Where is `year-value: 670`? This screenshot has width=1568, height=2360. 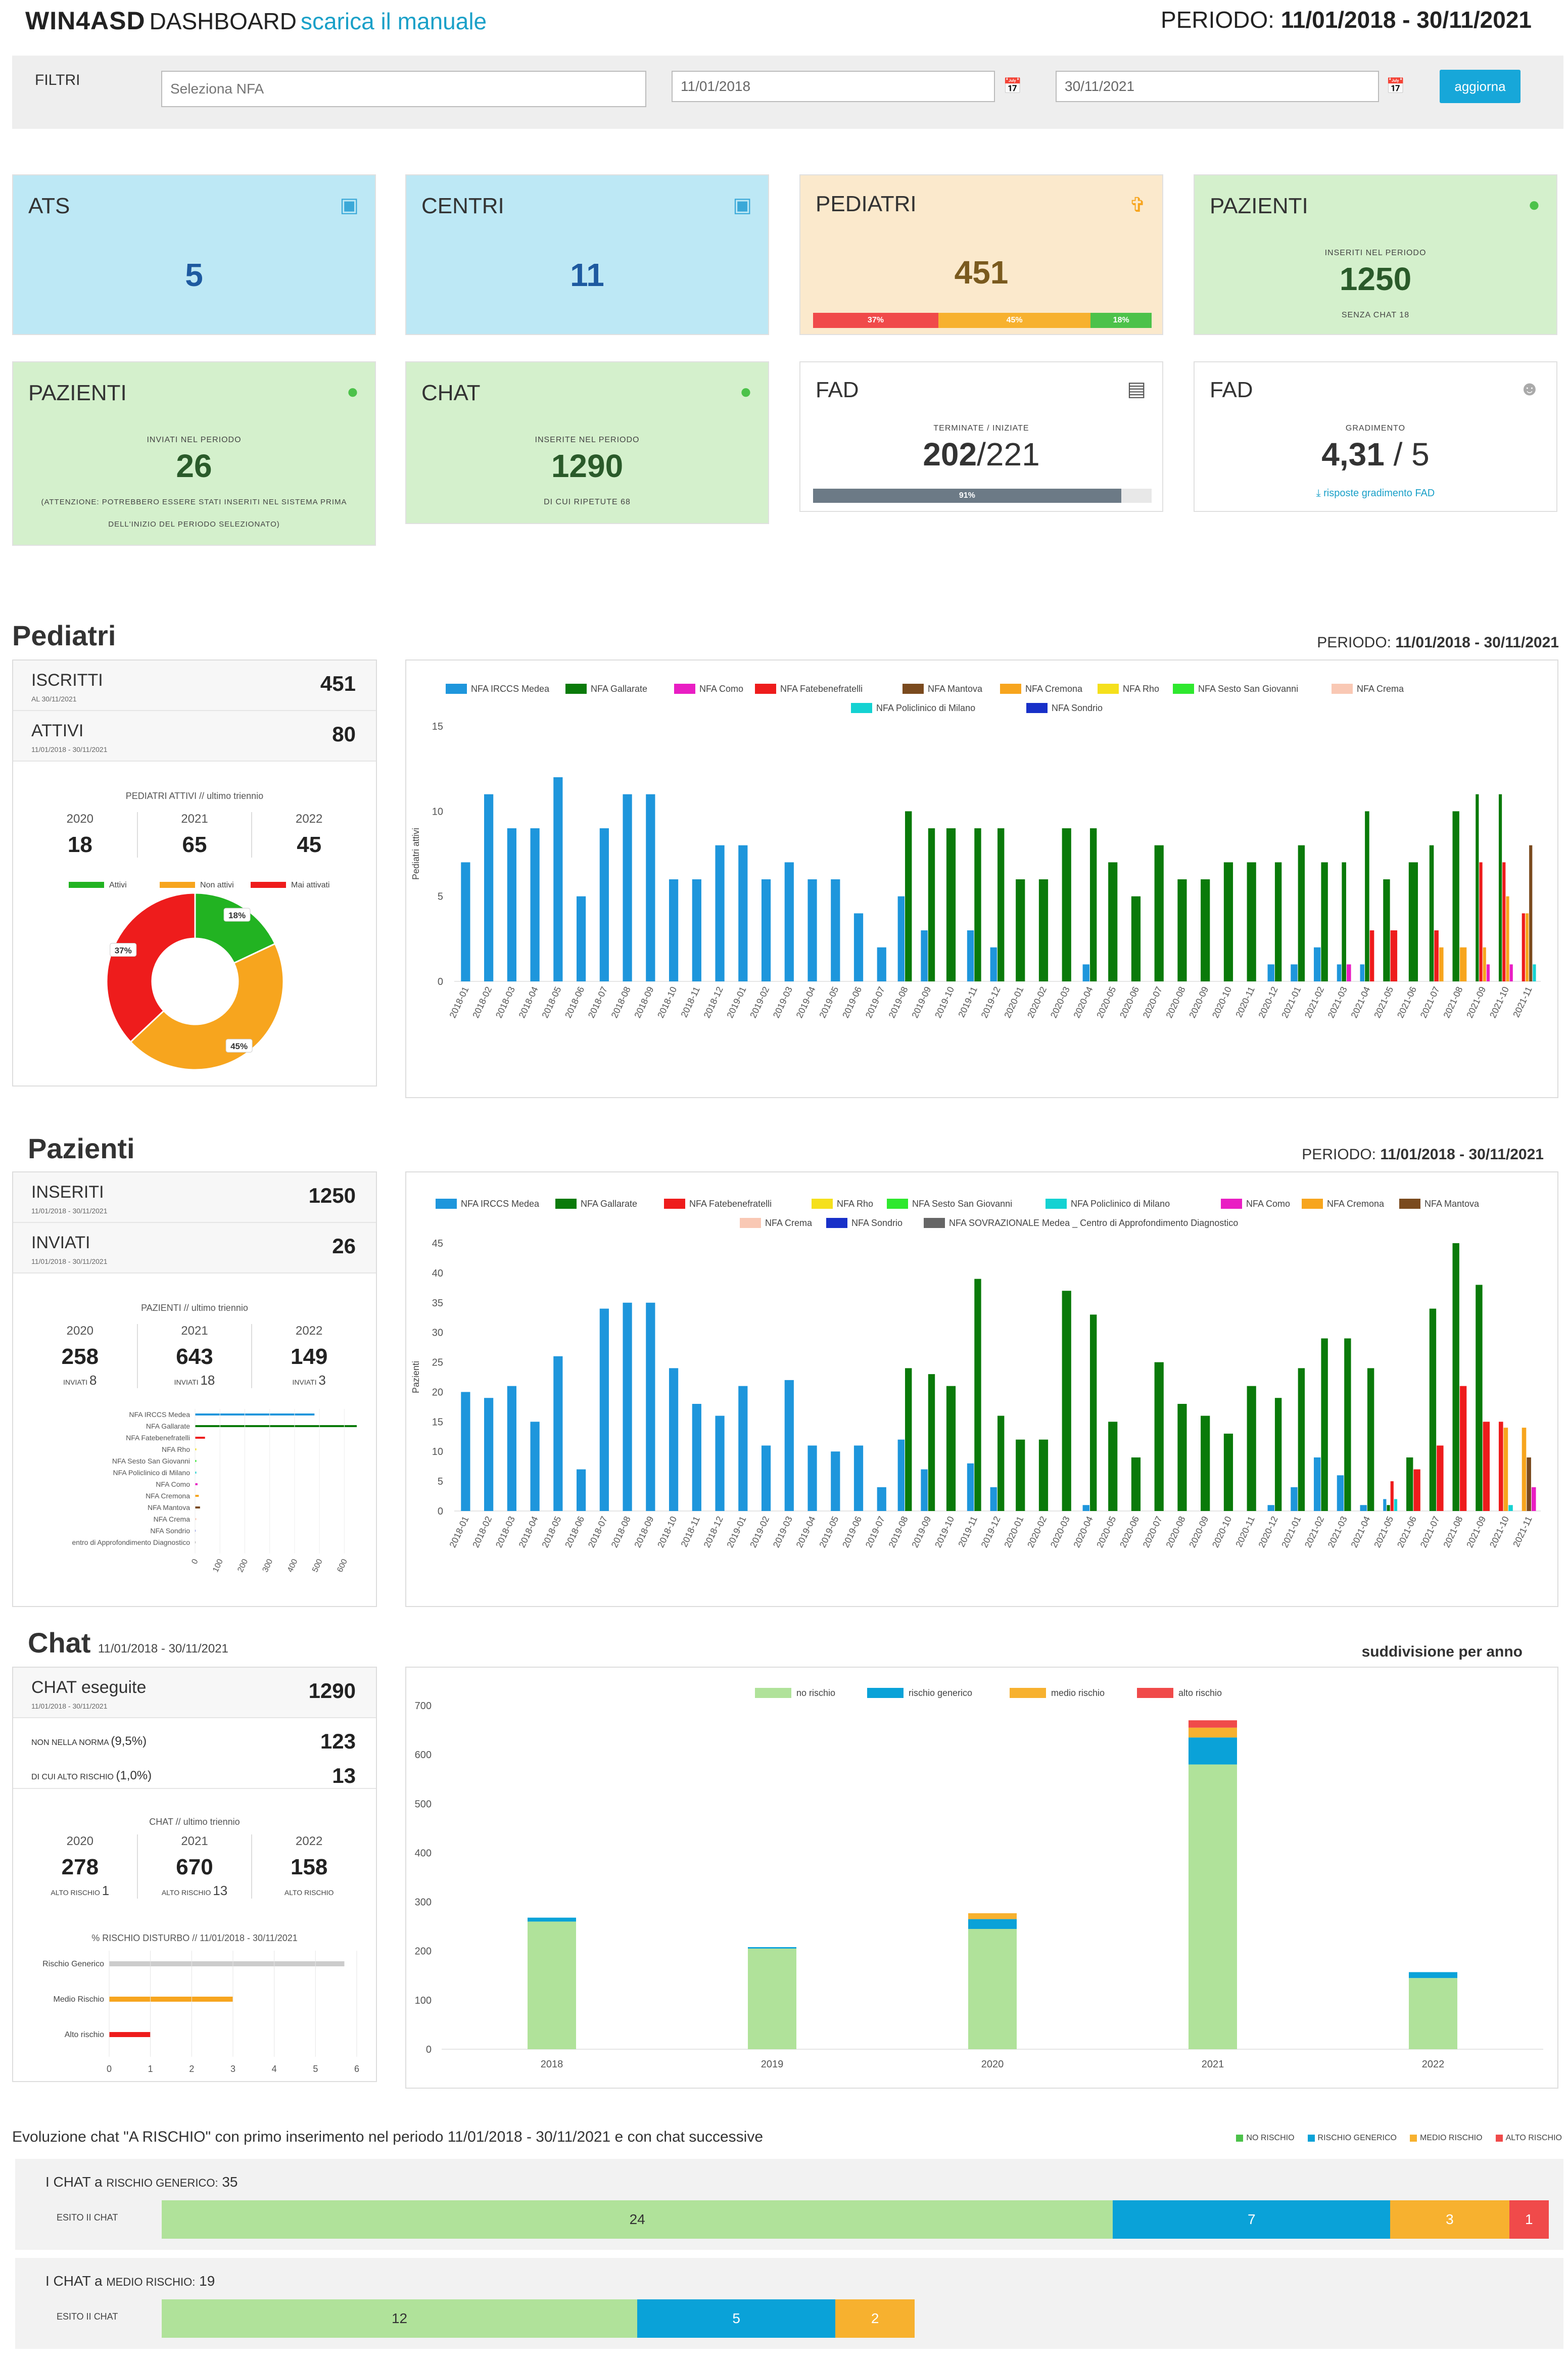
year-value: 670 is located at coordinates (194, 1867).